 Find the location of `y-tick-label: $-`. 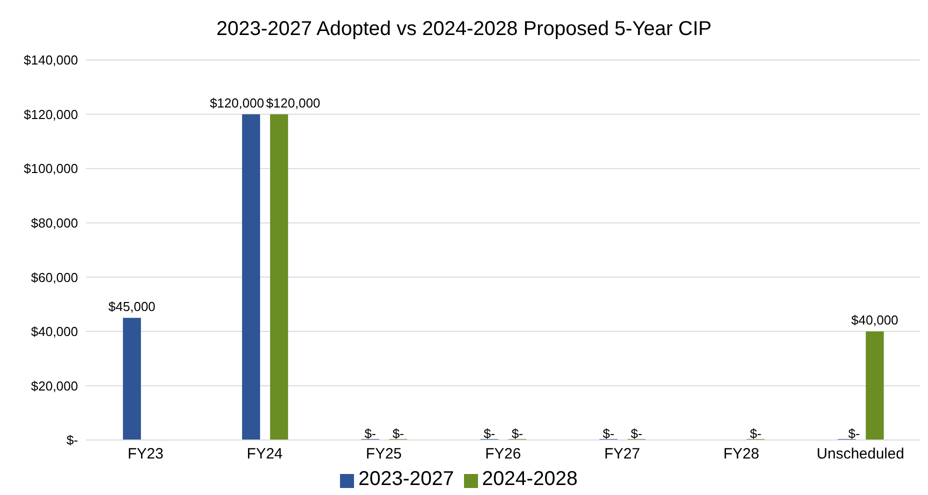

y-tick-label: $- is located at coordinates (72, 440).